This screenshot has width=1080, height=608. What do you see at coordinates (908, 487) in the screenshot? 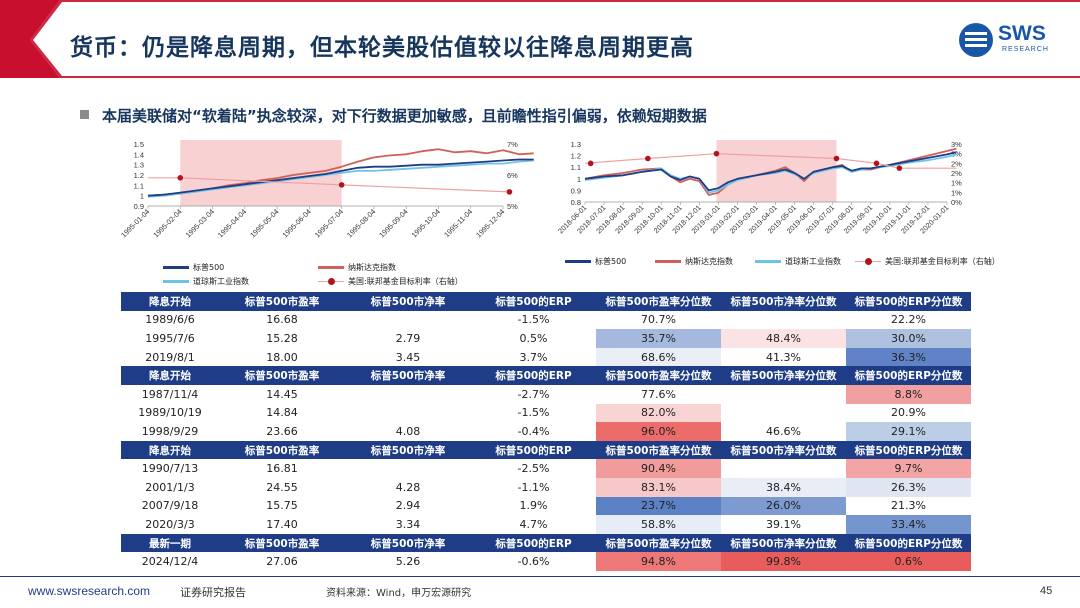
I see `table-cell-erp_q: 26.3%` at bounding box center [908, 487].